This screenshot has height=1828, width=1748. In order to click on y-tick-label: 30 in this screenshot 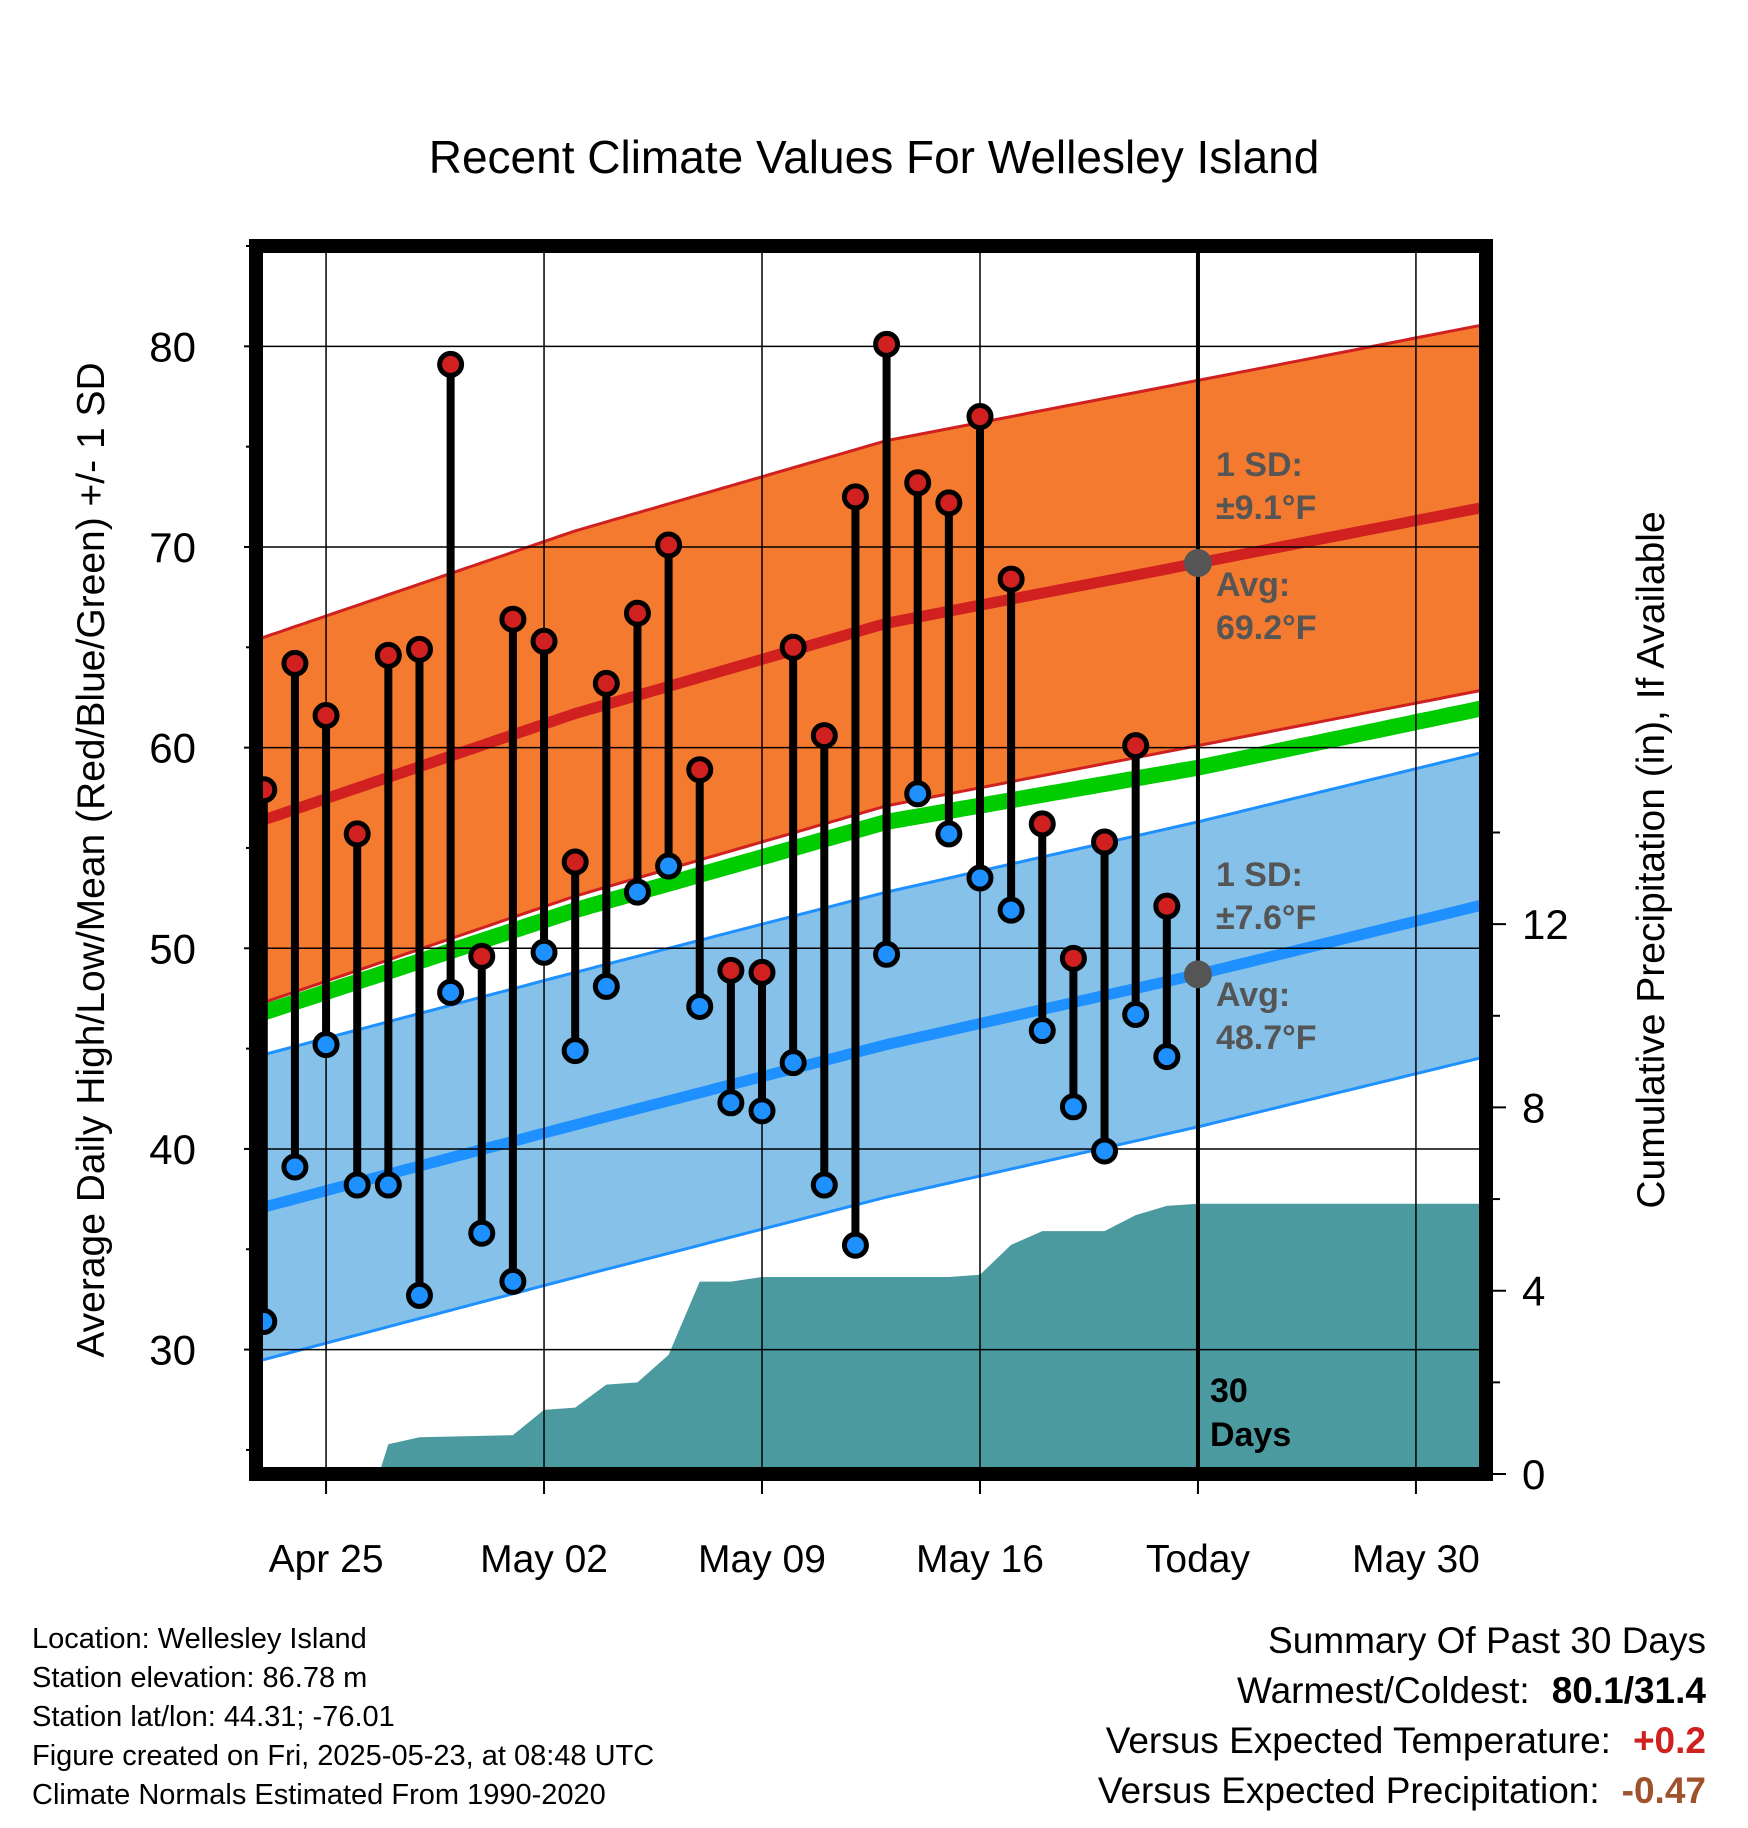, I will do `click(172, 1350)`.